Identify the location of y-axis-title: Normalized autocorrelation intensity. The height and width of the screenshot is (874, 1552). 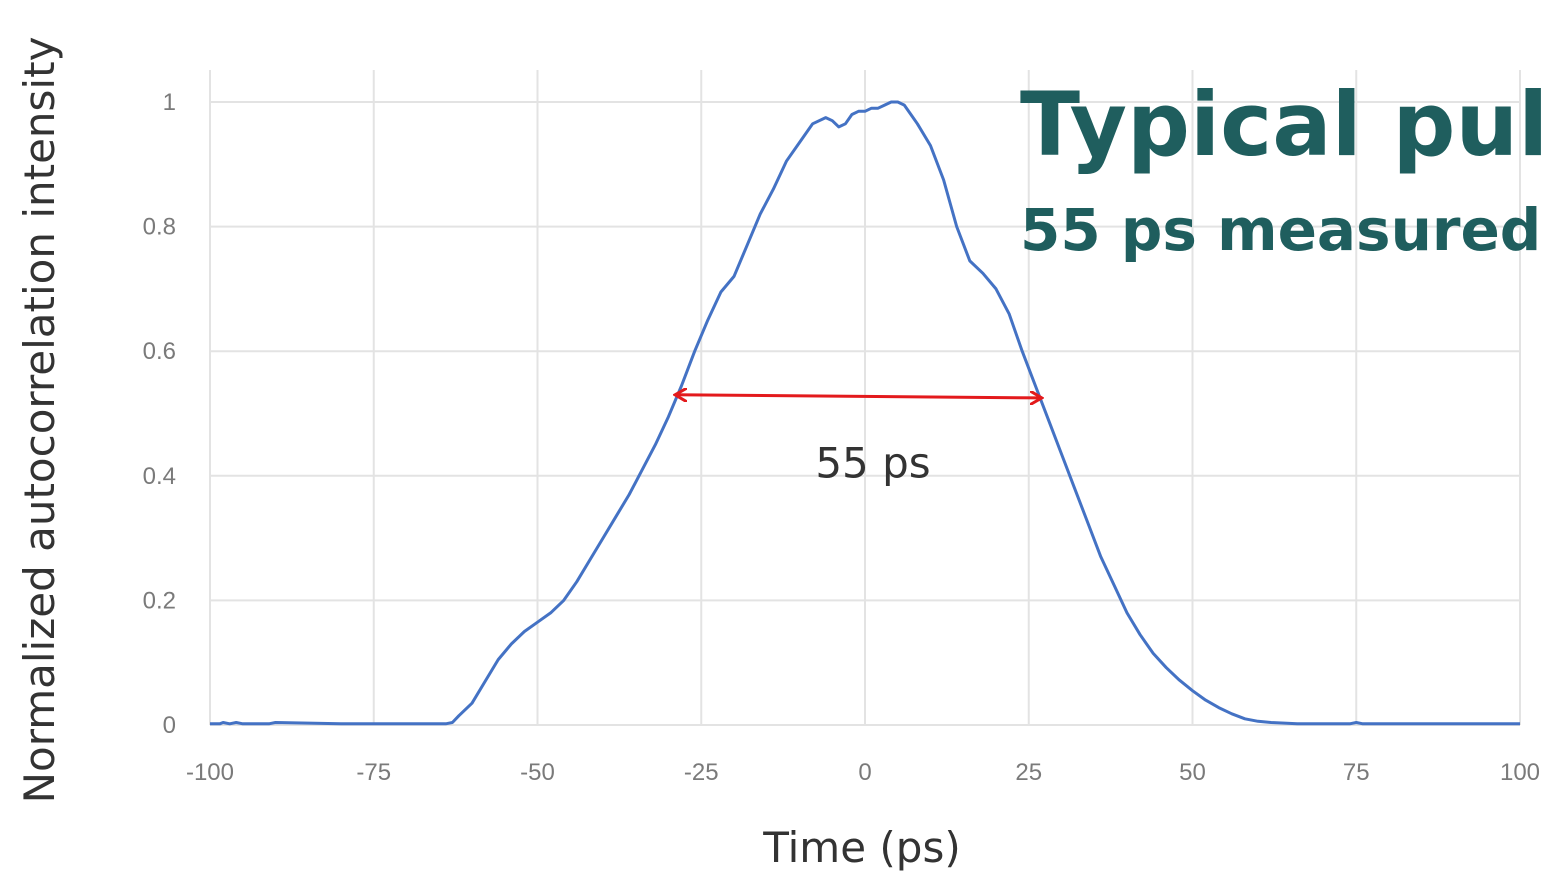
(39, 420).